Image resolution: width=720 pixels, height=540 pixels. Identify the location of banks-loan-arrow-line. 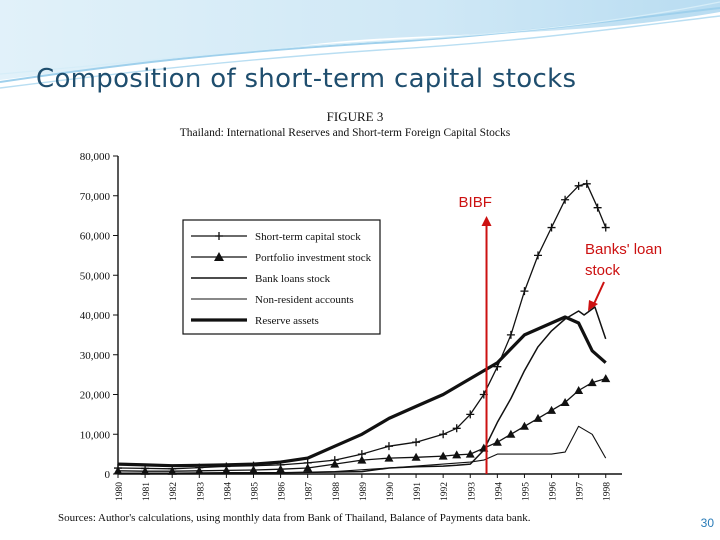
(598, 294).